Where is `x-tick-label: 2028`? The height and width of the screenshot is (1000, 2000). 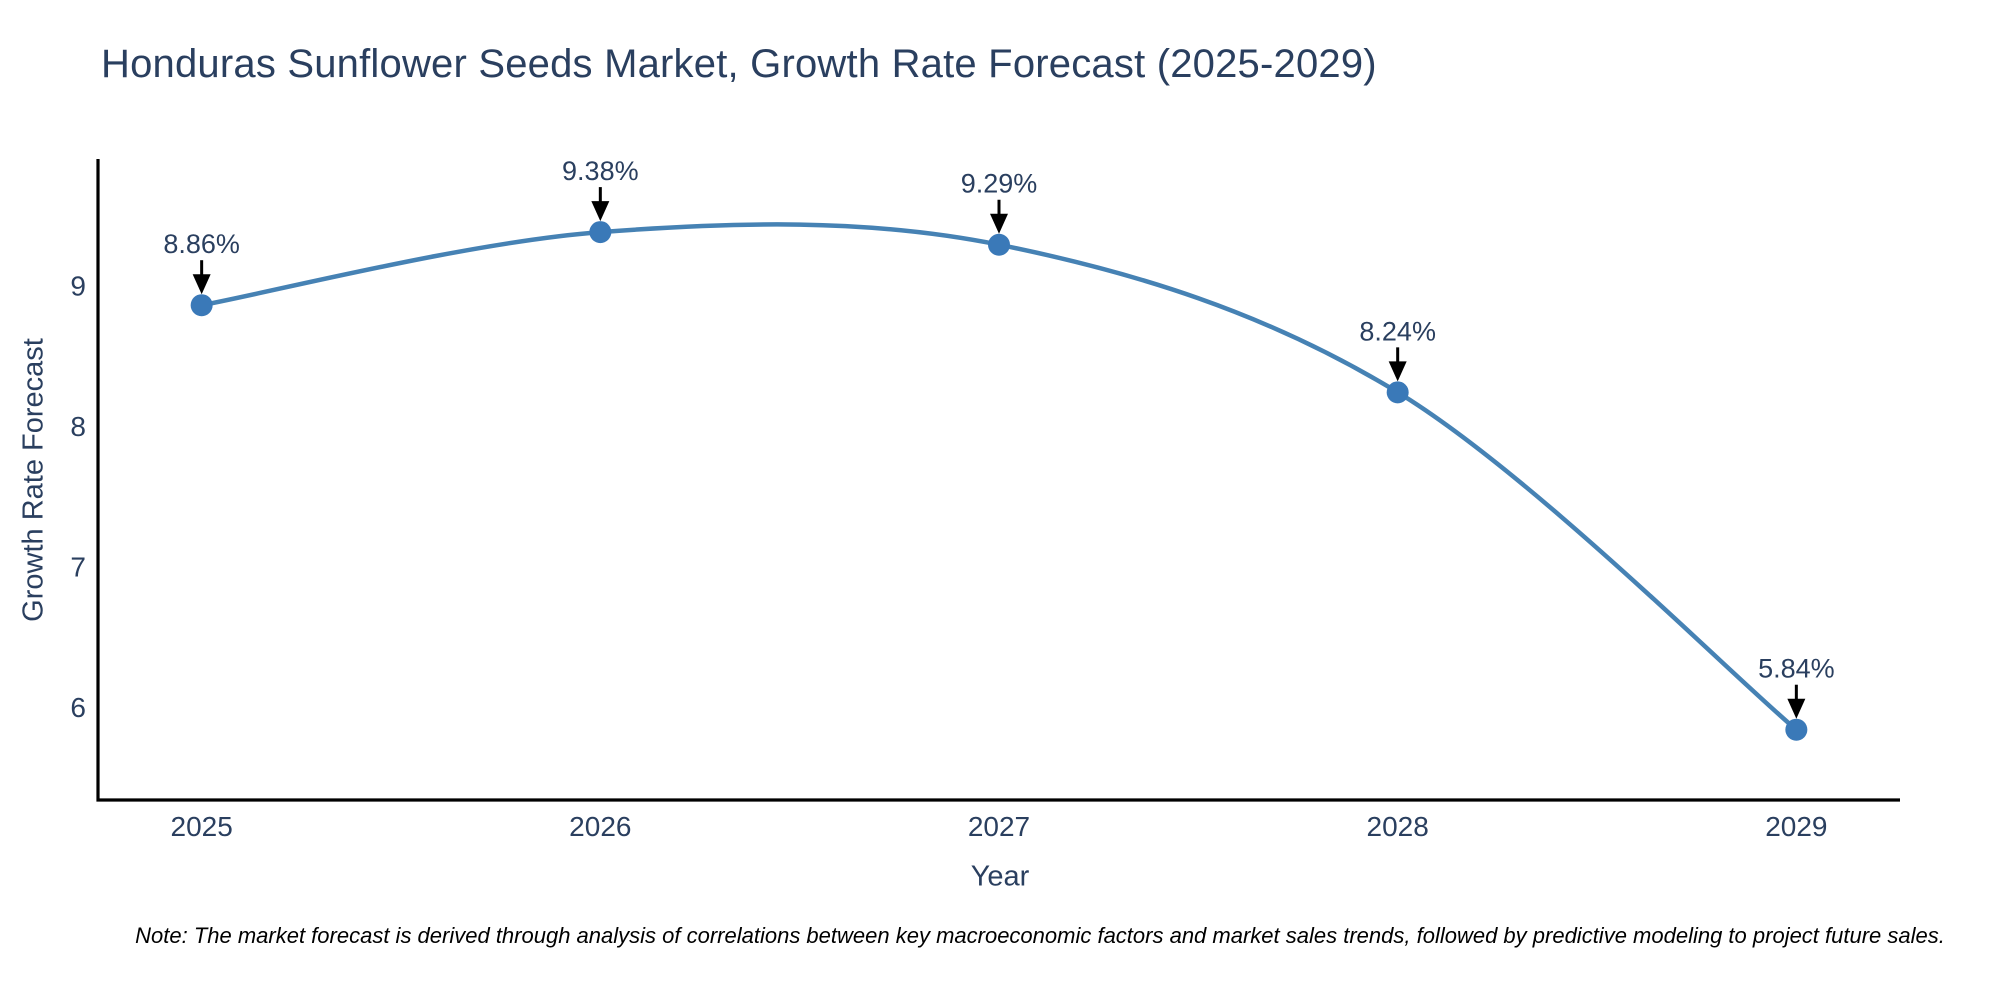 x-tick-label: 2028 is located at coordinates (1398, 826).